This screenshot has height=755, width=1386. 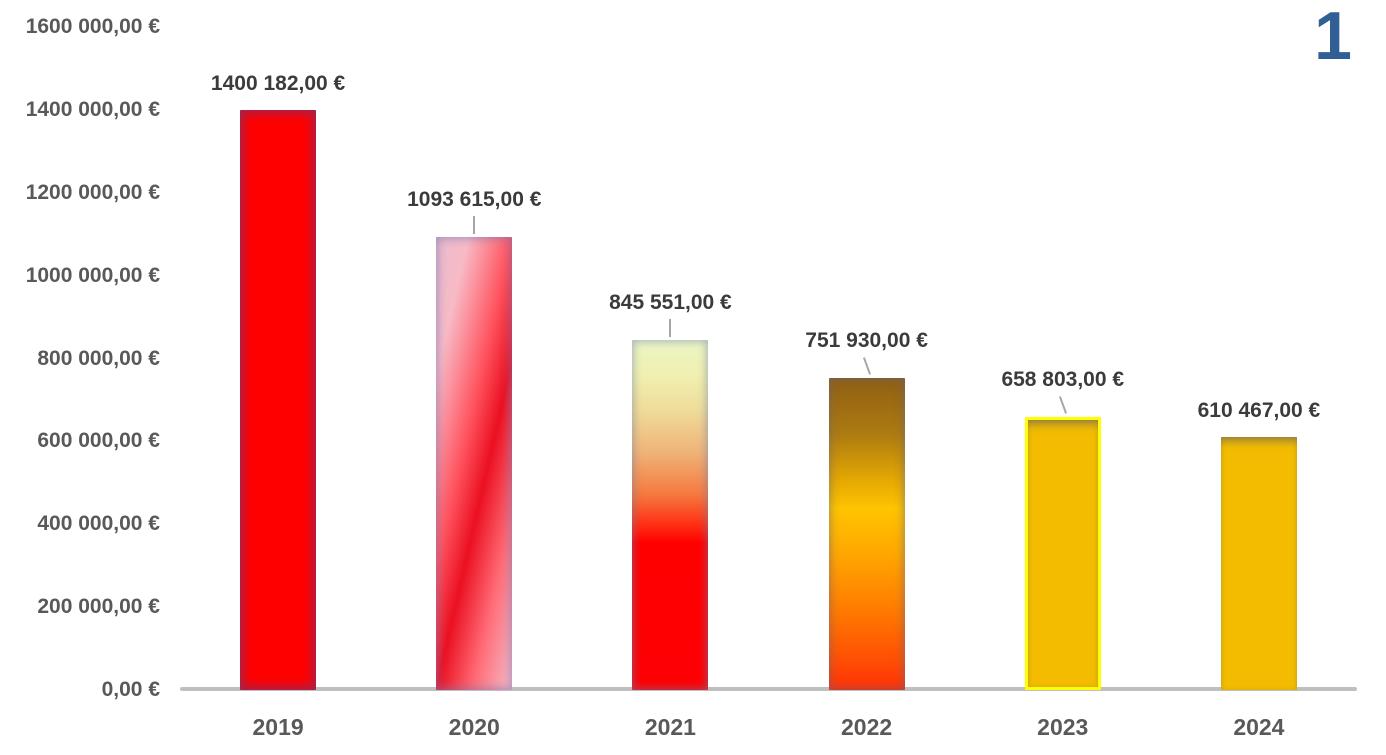 I want to click on value-label-2021: 845 551,00 €, so click(x=670, y=302).